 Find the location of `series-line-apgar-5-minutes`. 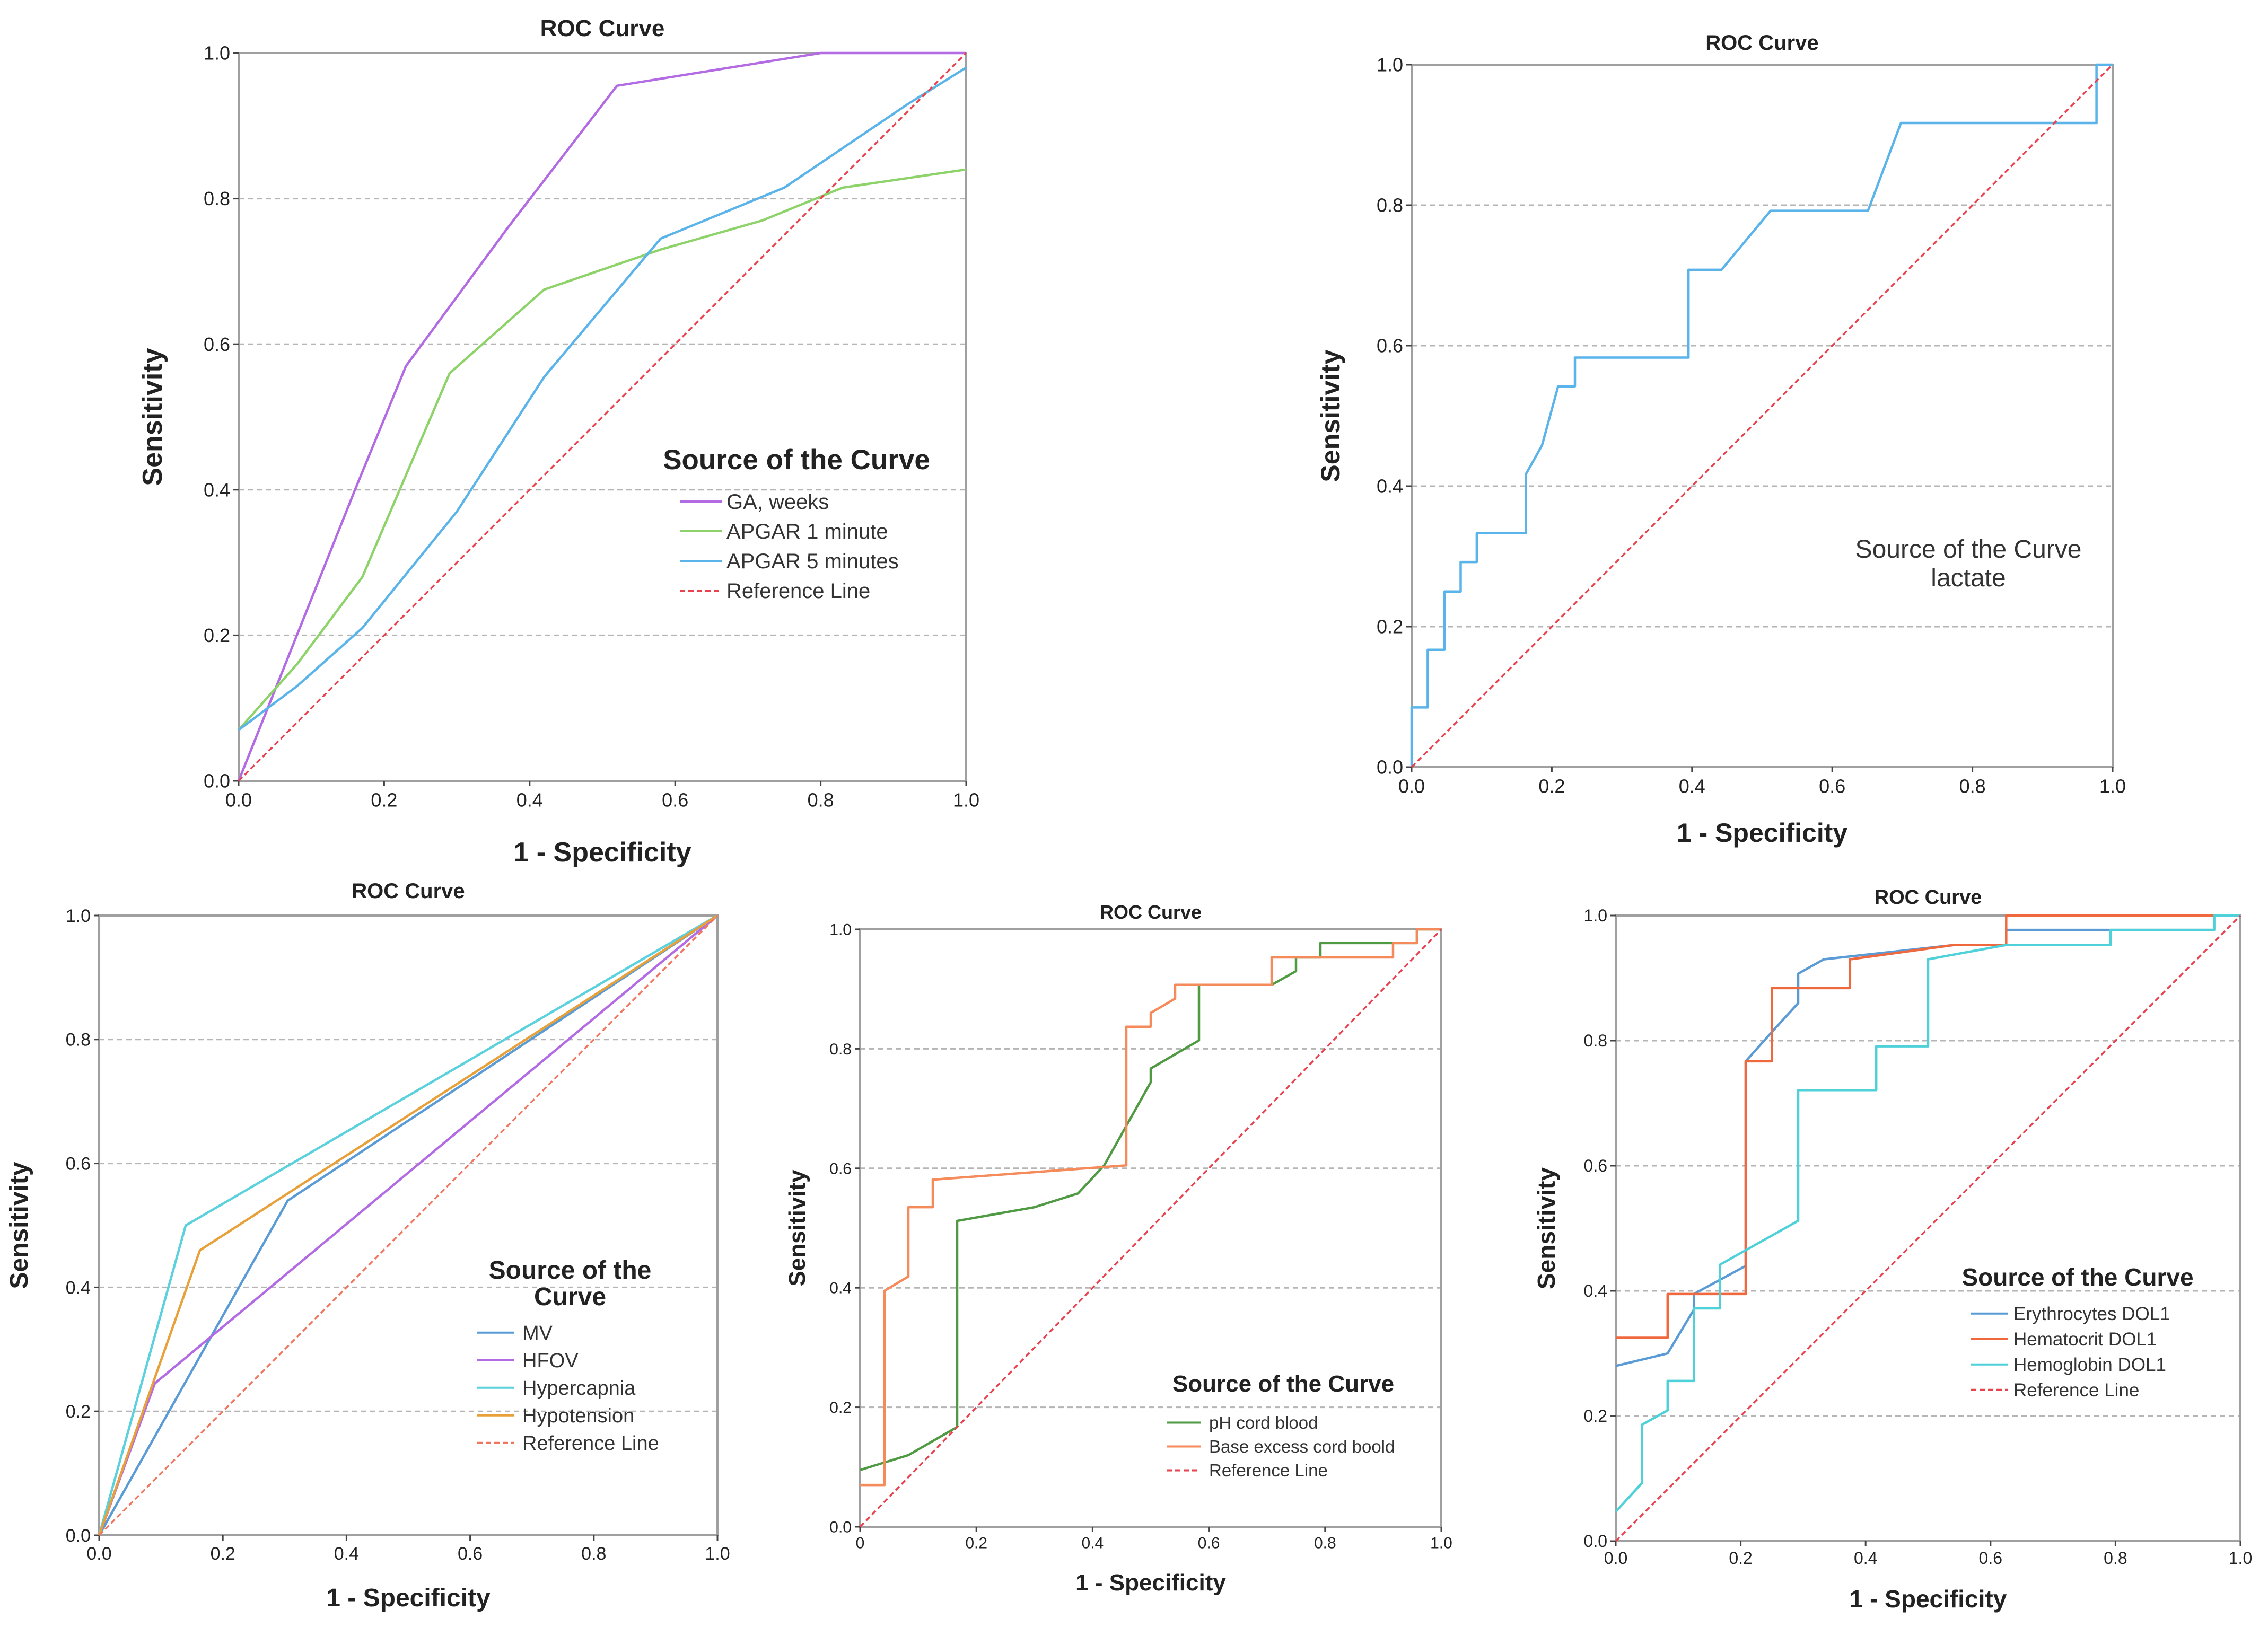

series-line-apgar-5-minutes is located at coordinates (602, 398).